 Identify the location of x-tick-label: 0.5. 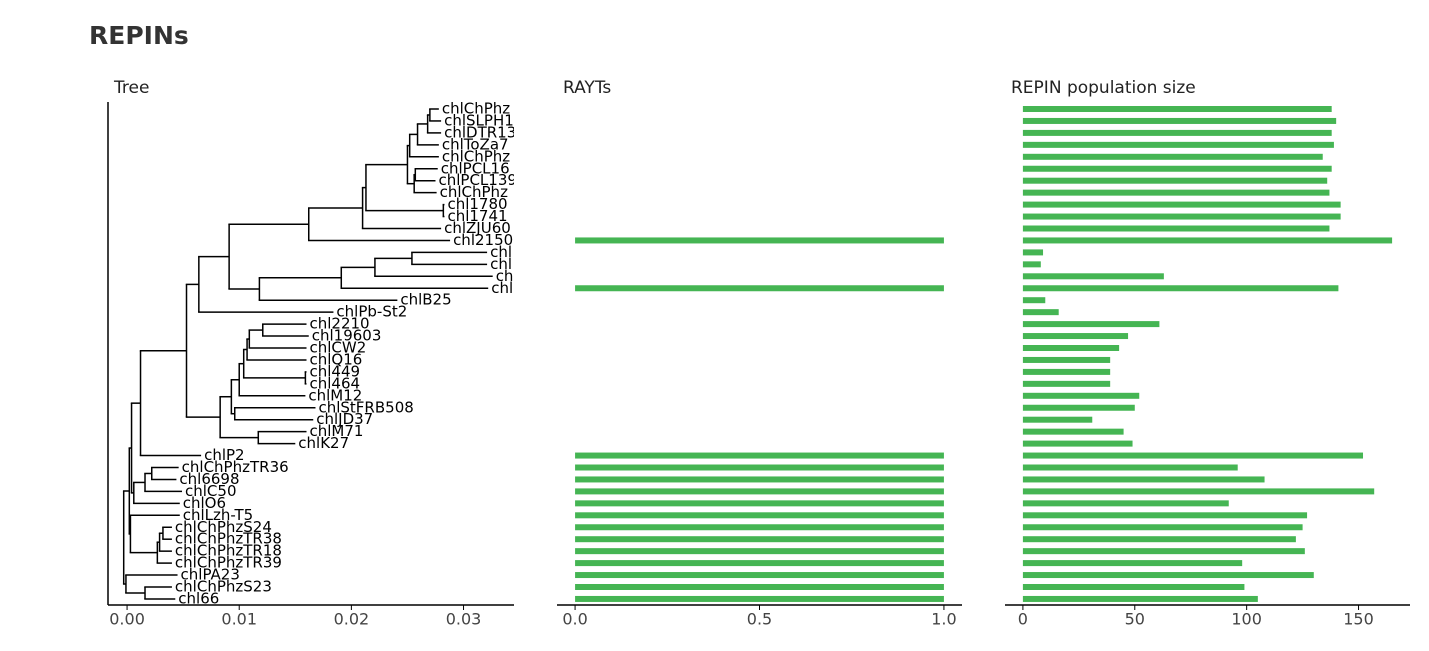
(759, 619).